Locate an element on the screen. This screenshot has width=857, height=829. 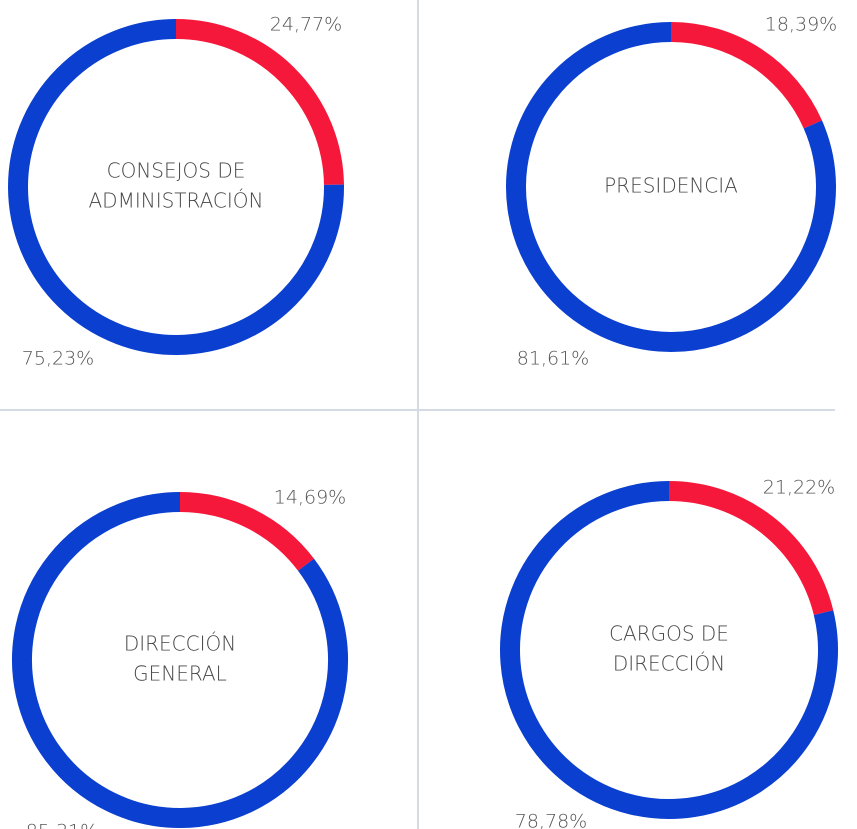
center-label: ADMINISTRACIÓN is located at coordinates (176, 201).